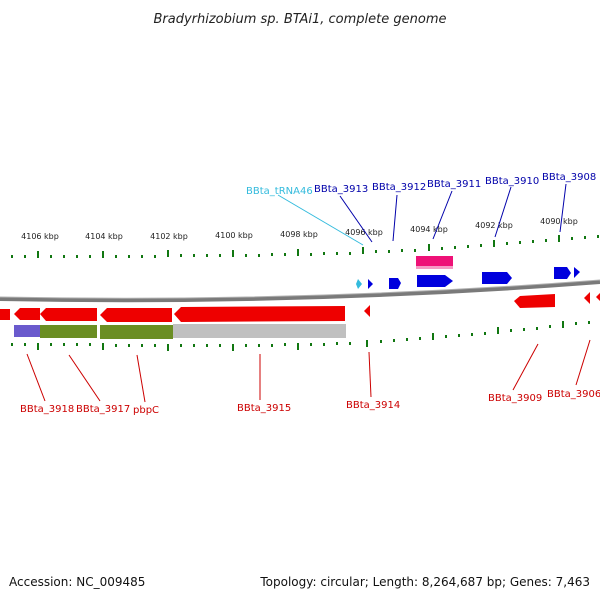 The image size is (600, 600). What do you see at coordinates (422, 214) in the screenshot?
I see `top-callouts` at bounding box center [422, 214].